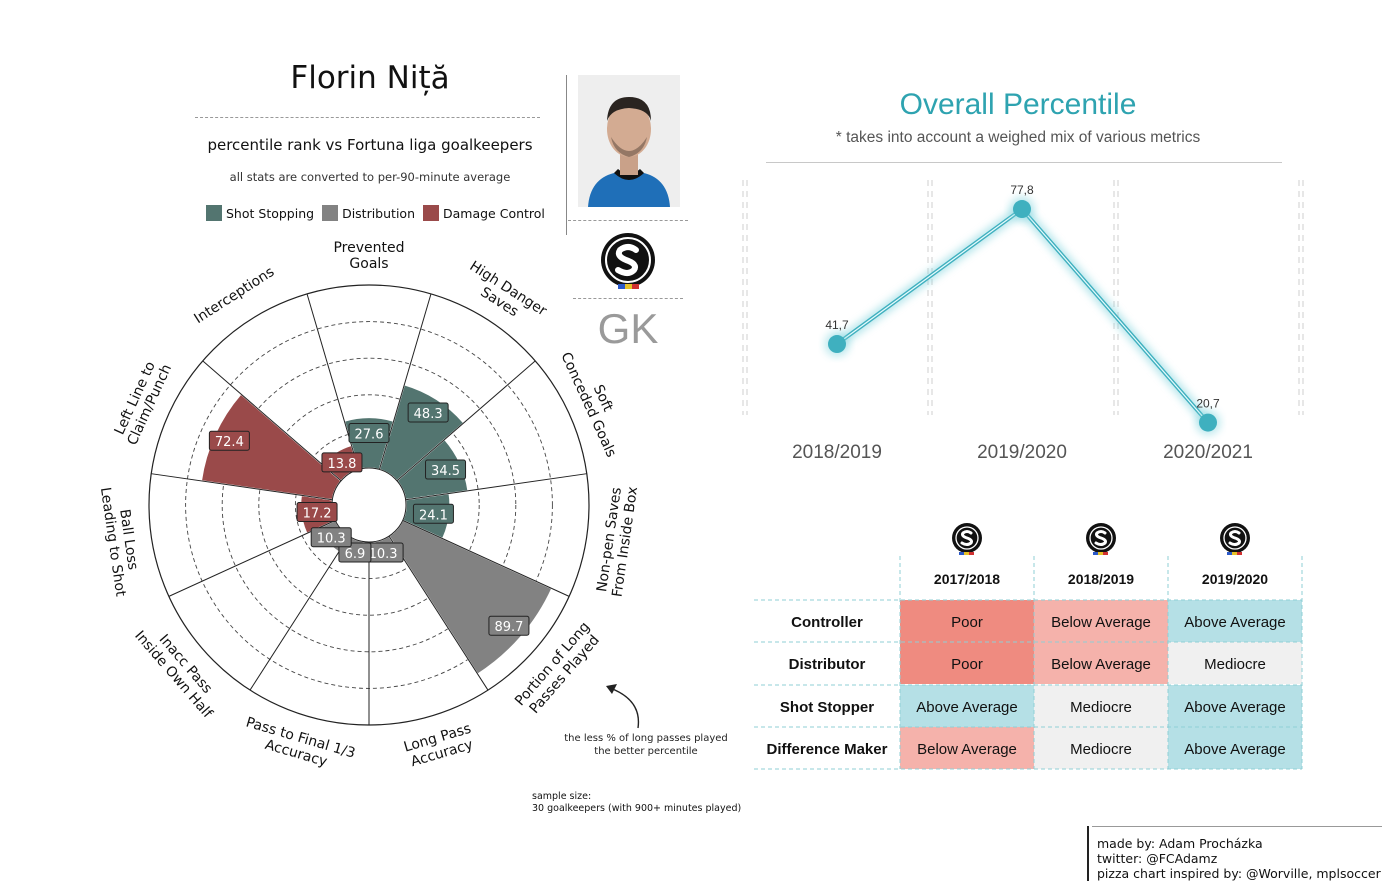 The height and width of the screenshot is (893, 1400). I want to click on series-line-glow, so click(1023, 314).